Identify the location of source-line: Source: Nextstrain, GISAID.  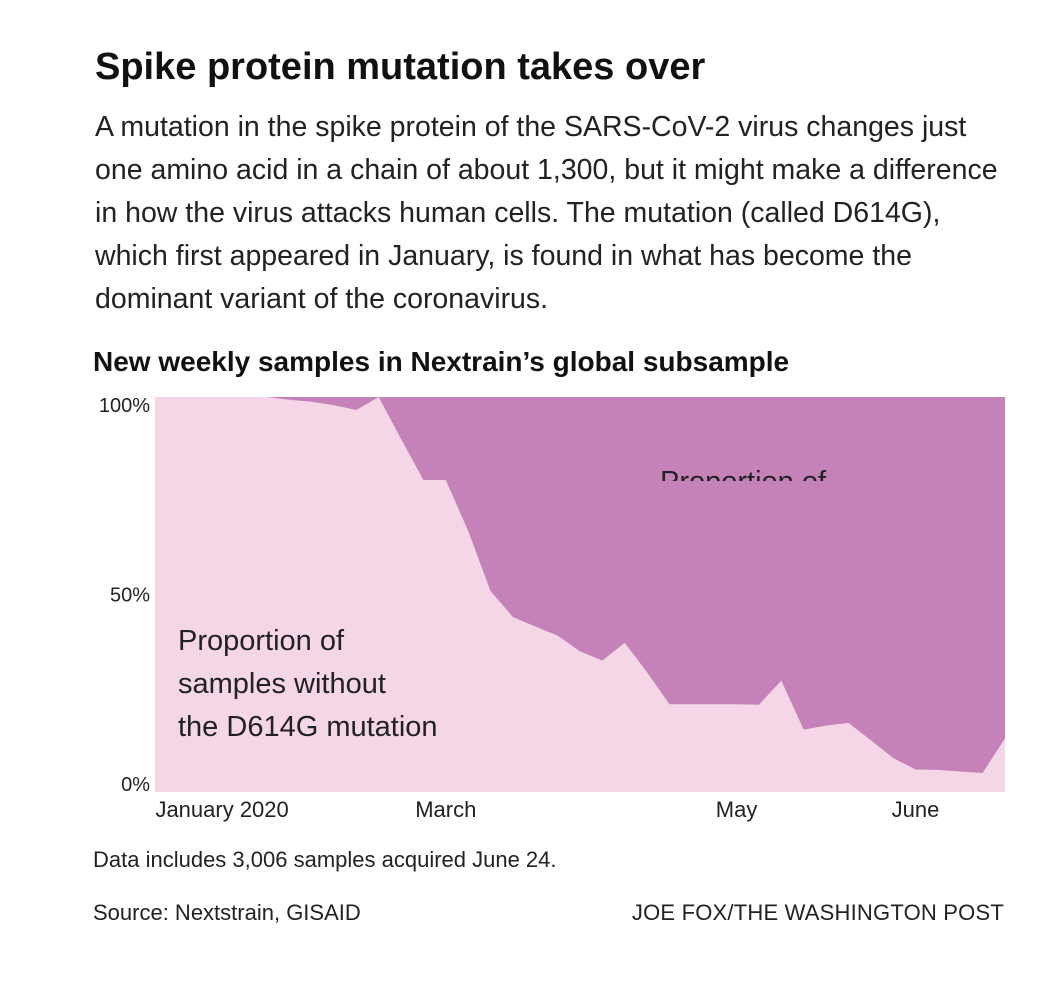
(227, 912).